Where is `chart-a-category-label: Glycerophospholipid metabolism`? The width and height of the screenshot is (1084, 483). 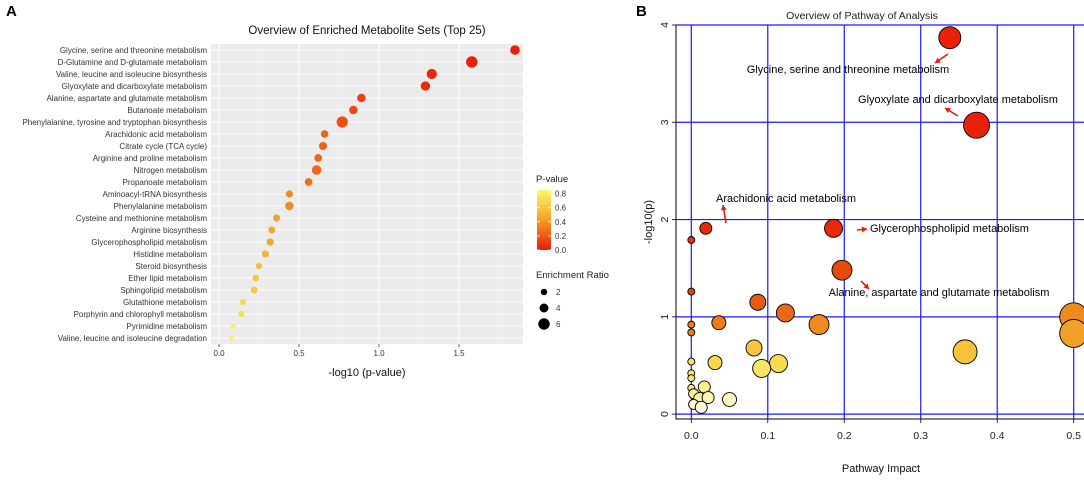 chart-a-category-label: Glycerophospholipid metabolism is located at coordinates (149, 242).